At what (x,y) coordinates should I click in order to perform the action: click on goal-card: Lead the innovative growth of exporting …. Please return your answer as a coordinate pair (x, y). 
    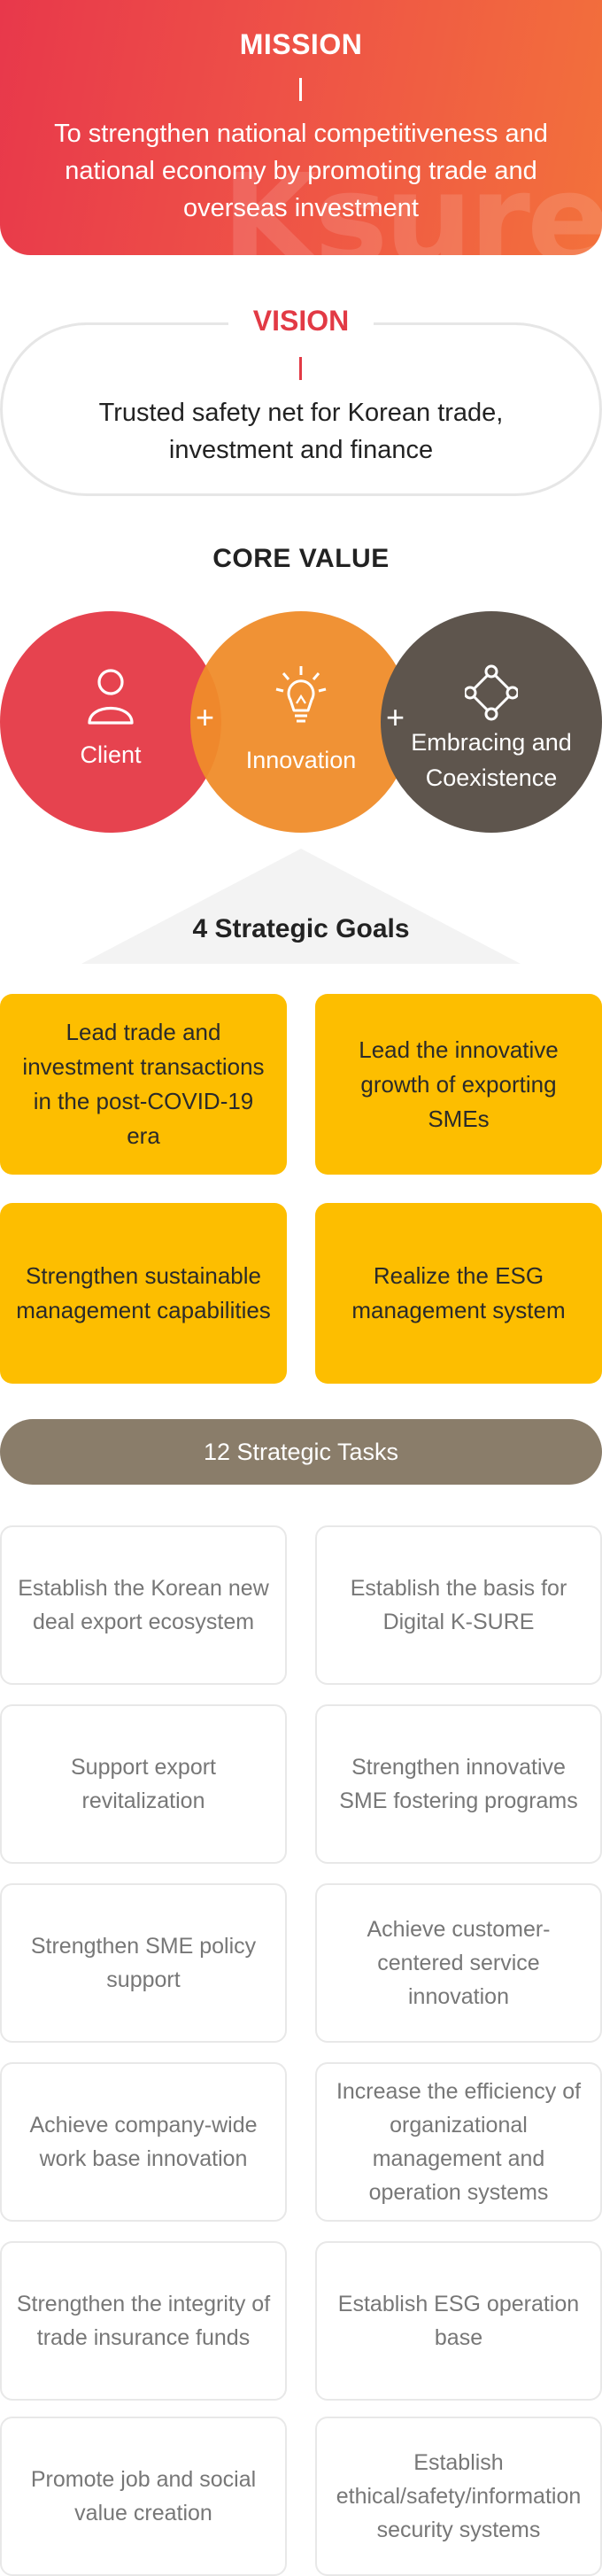
    Looking at the image, I should click on (458, 1084).